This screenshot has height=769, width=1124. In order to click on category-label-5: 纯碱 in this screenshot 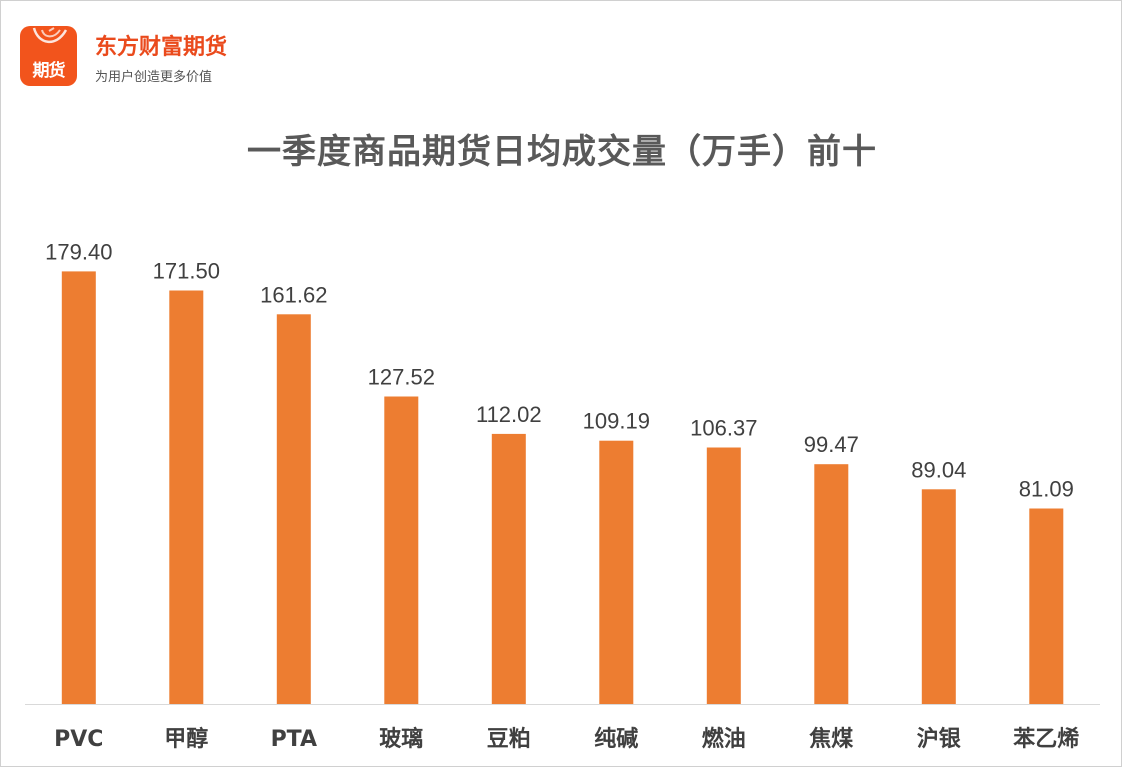, I will do `click(616, 739)`.